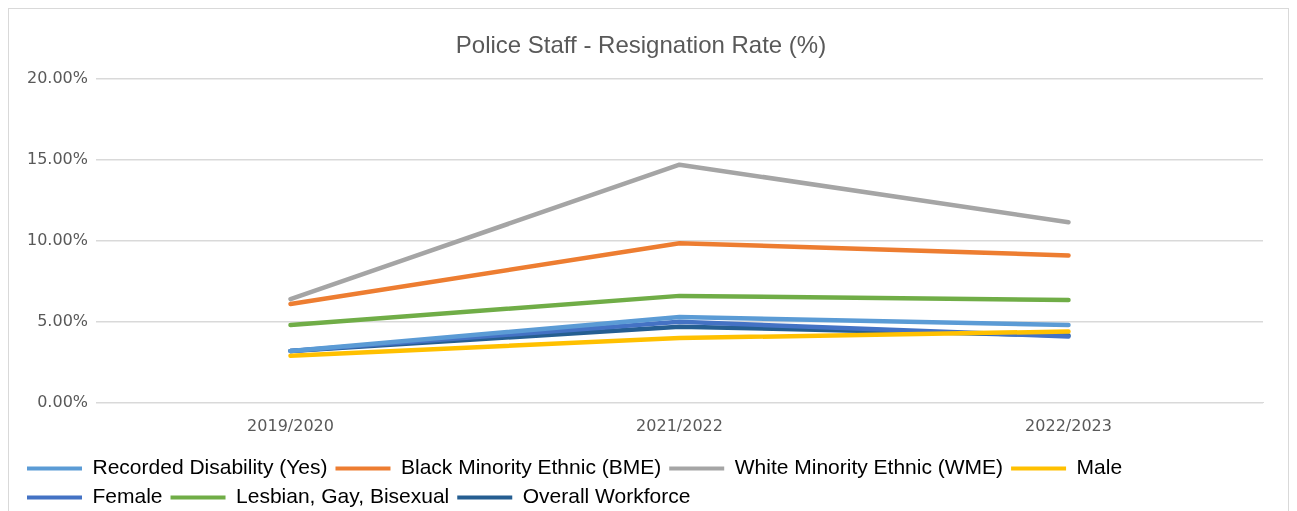 The height and width of the screenshot is (511, 1297). Describe the element at coordinates (63, 320) in the screenshot. I see `y-tick-label: 5.00%` at that location.